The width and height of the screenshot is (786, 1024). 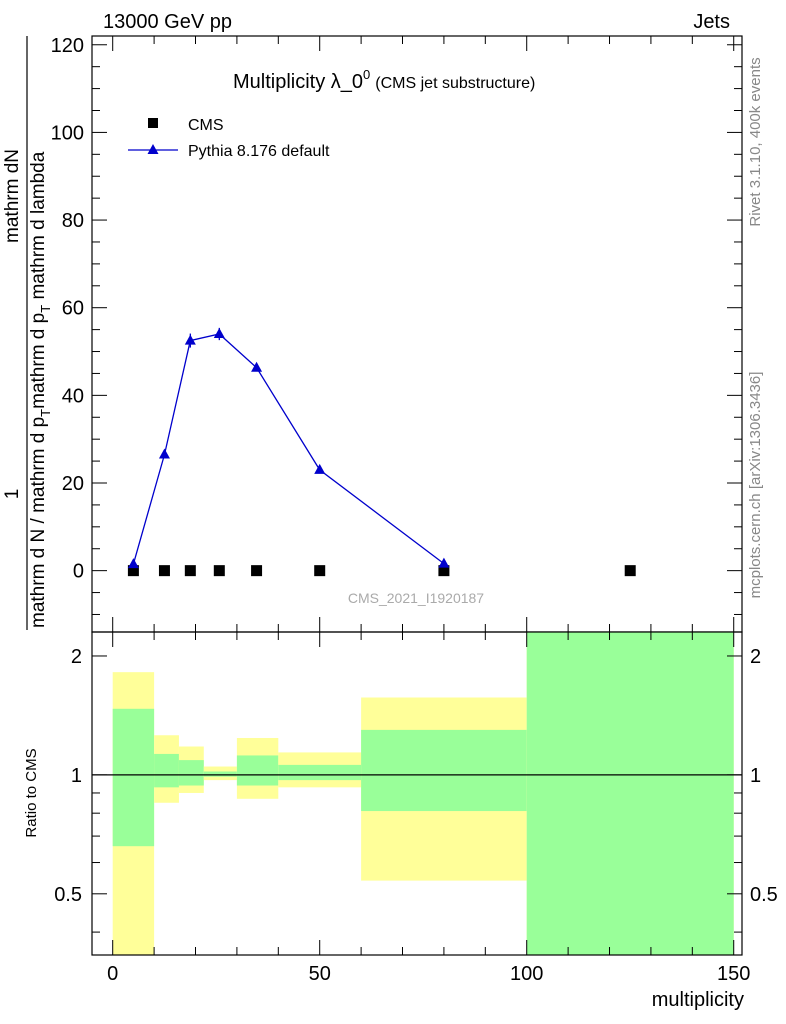 What do you see at coordinates (755, 485) in the screenshot?
I see `mcplots-source-label: mcplots.cern.ch [arXiv:1306.3436]` at bounding box center [755, 485].